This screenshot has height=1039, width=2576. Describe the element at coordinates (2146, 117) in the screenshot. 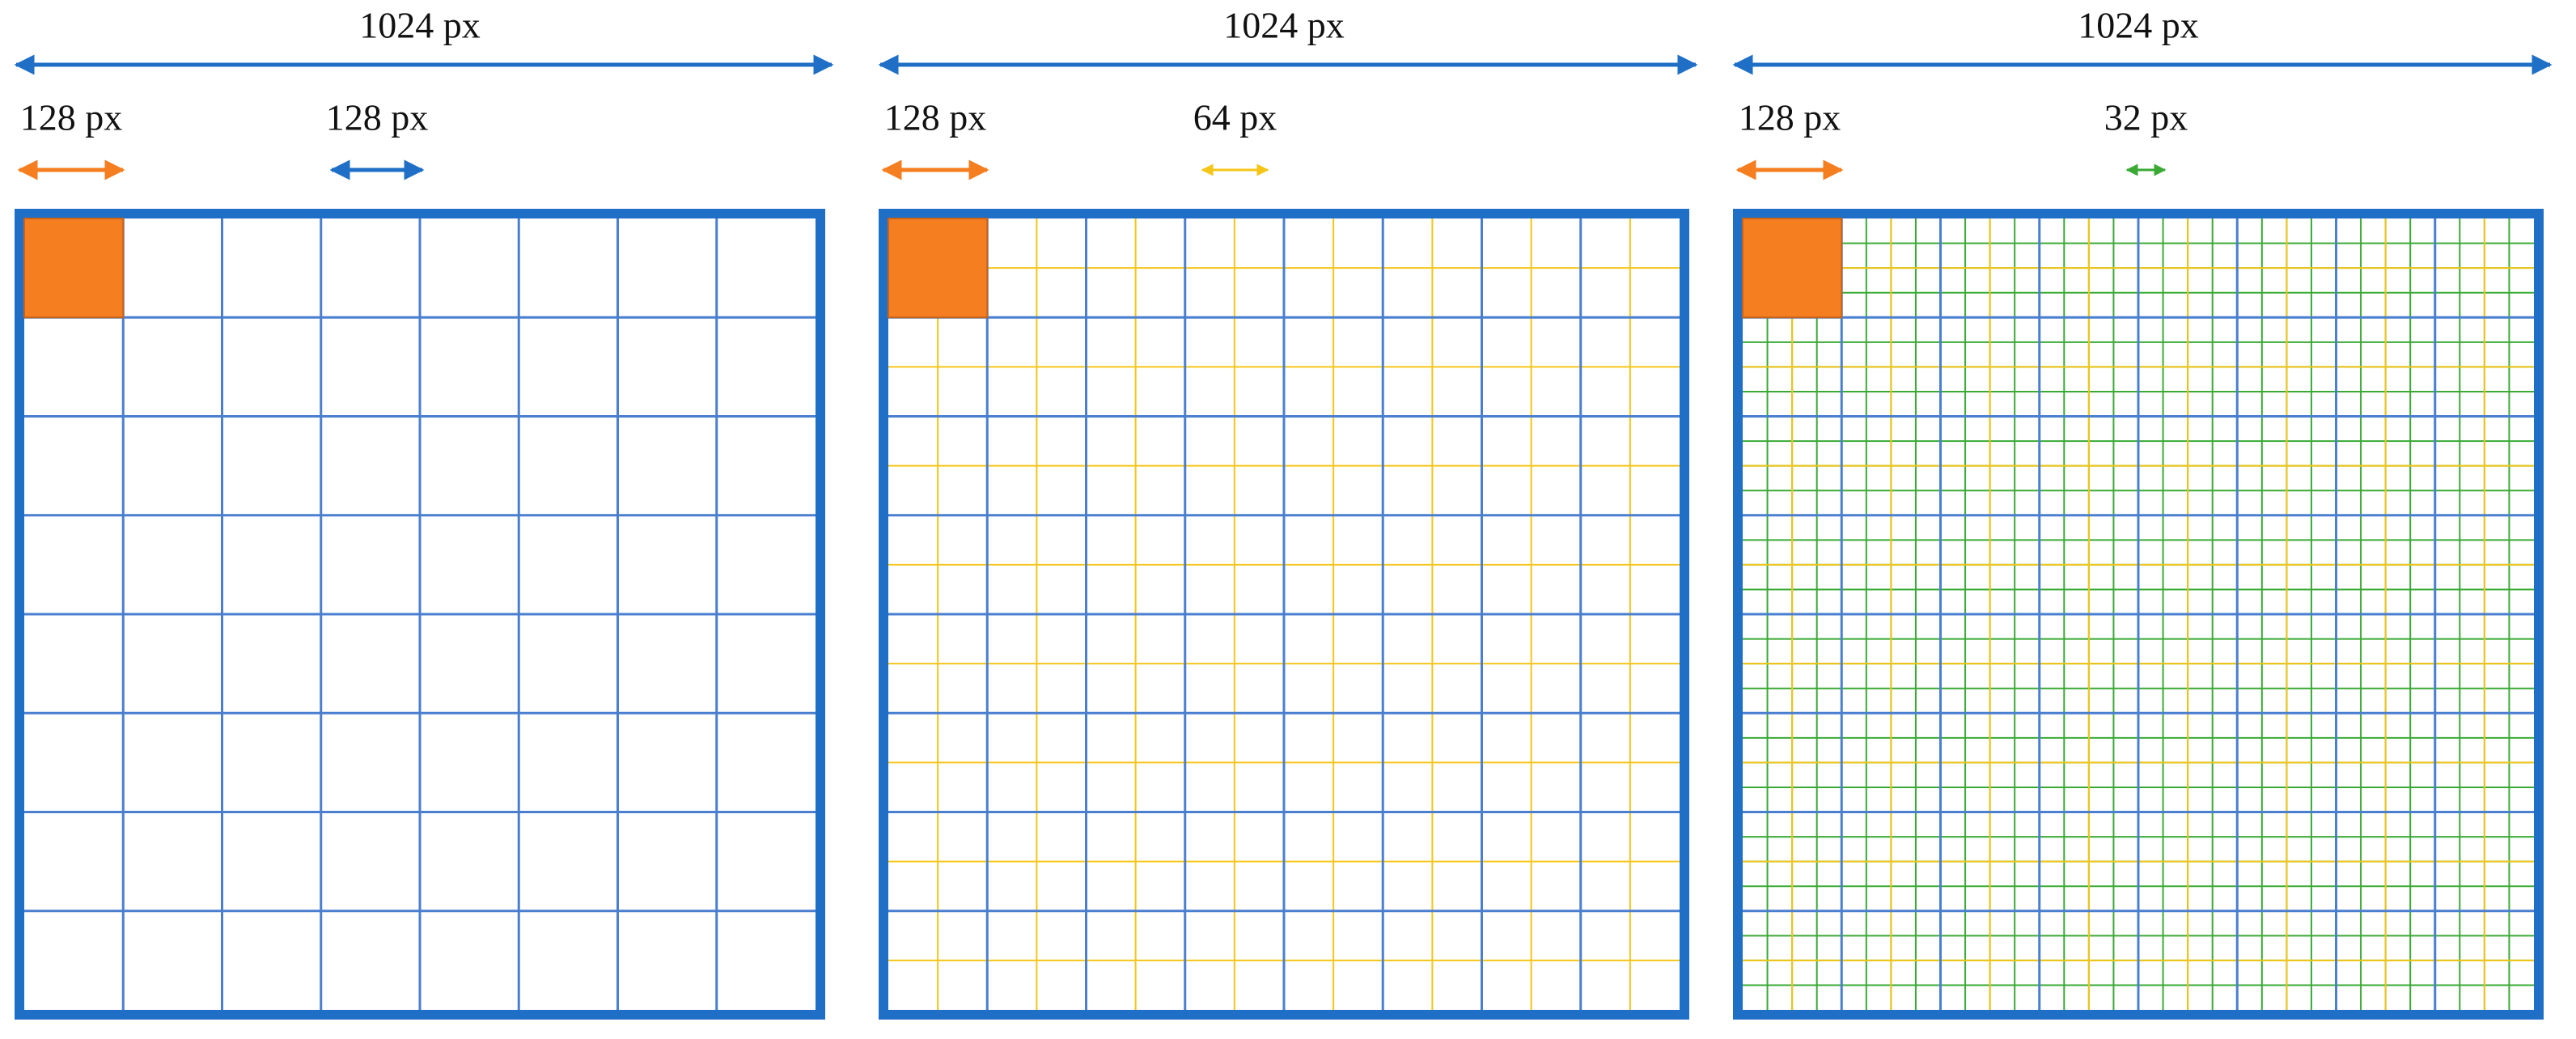

I see `step-label: 32 px` at that location.